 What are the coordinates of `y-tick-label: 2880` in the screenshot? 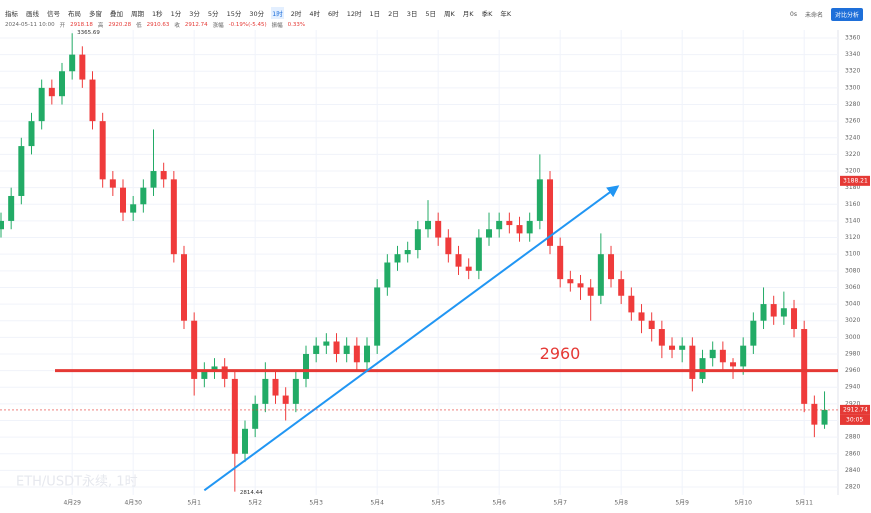 It's located at (852, 437).